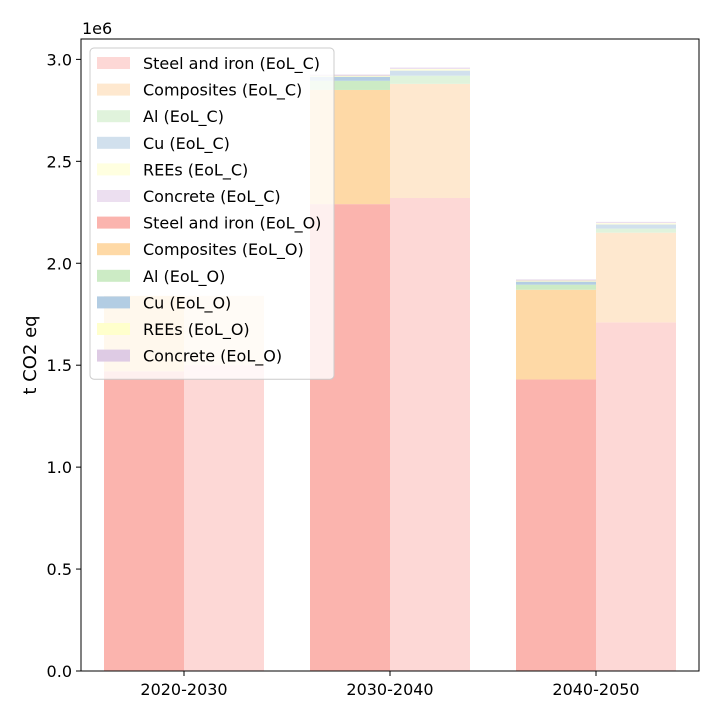  What do you see at coordinates (212, 197) in the screenshot?
I see `legend-label-concrete-eol-c: Concrete (EoL_C)` at bounding box center [212, 197].